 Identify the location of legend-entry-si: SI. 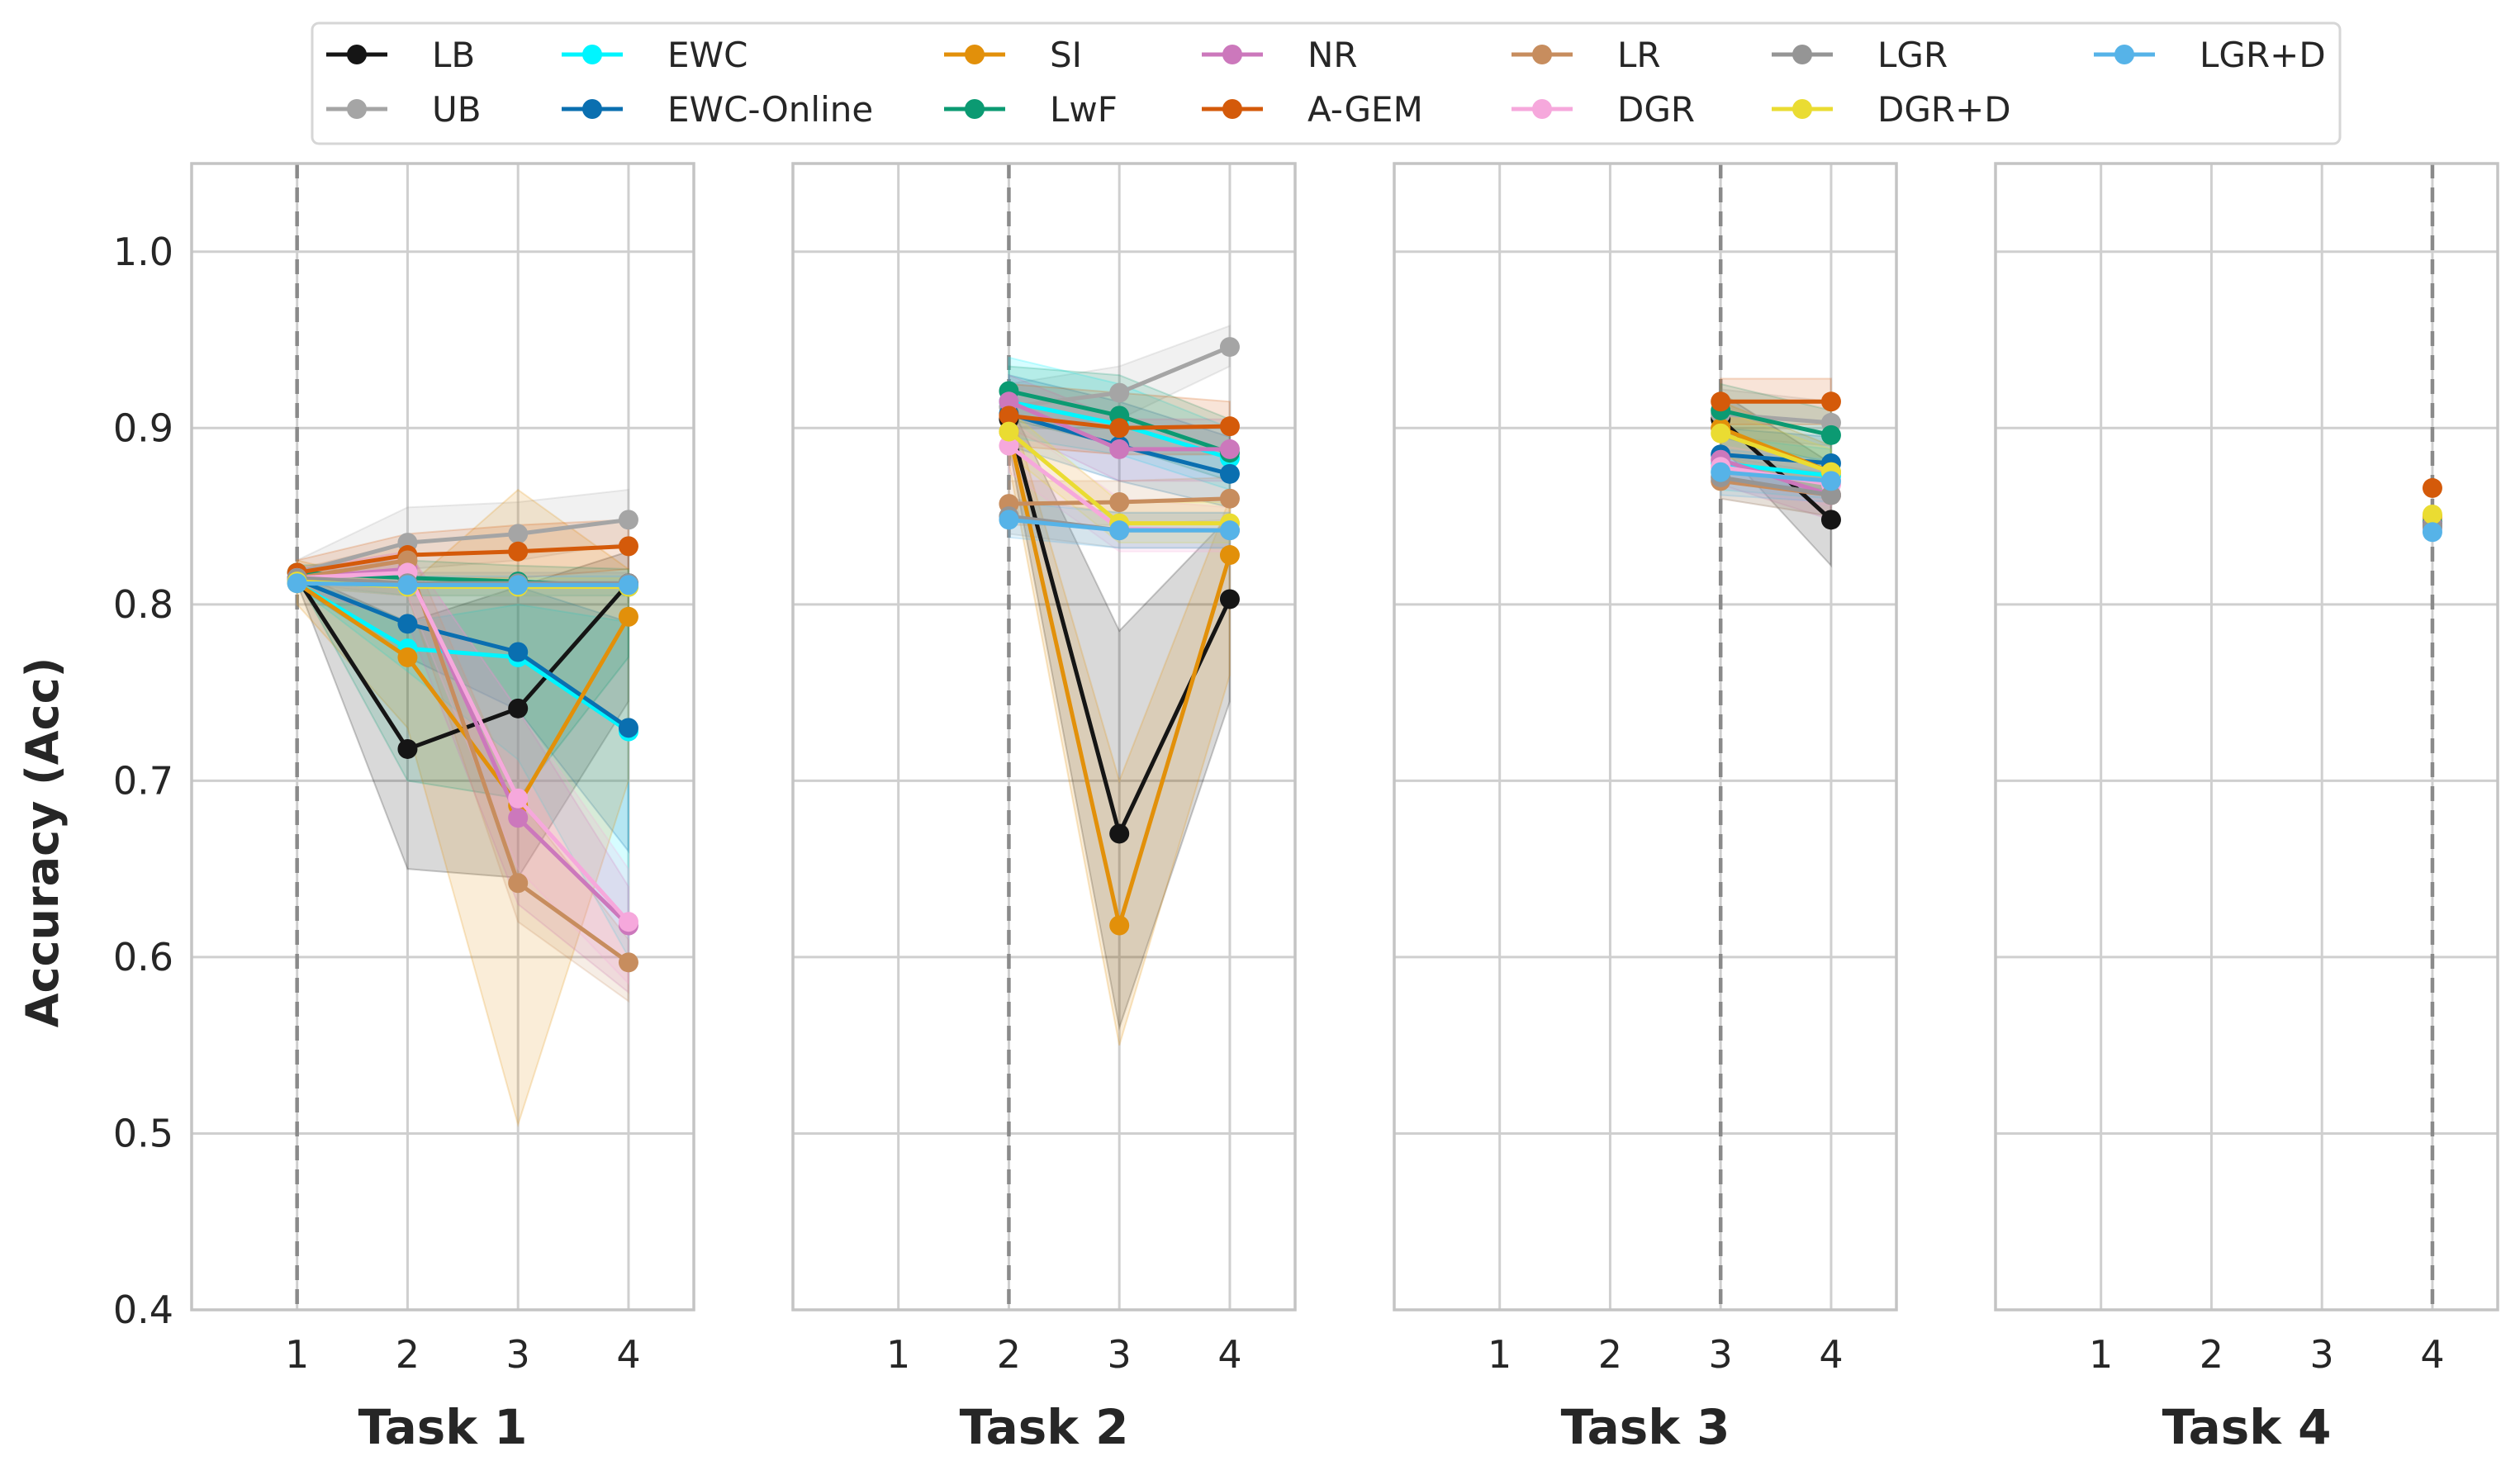
(1013, 55).